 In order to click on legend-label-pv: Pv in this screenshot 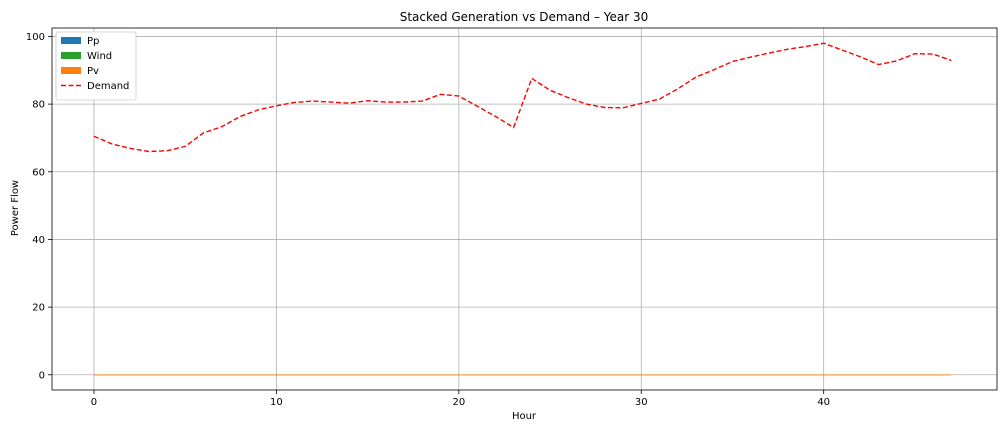, I will do `click(93, 71)`.